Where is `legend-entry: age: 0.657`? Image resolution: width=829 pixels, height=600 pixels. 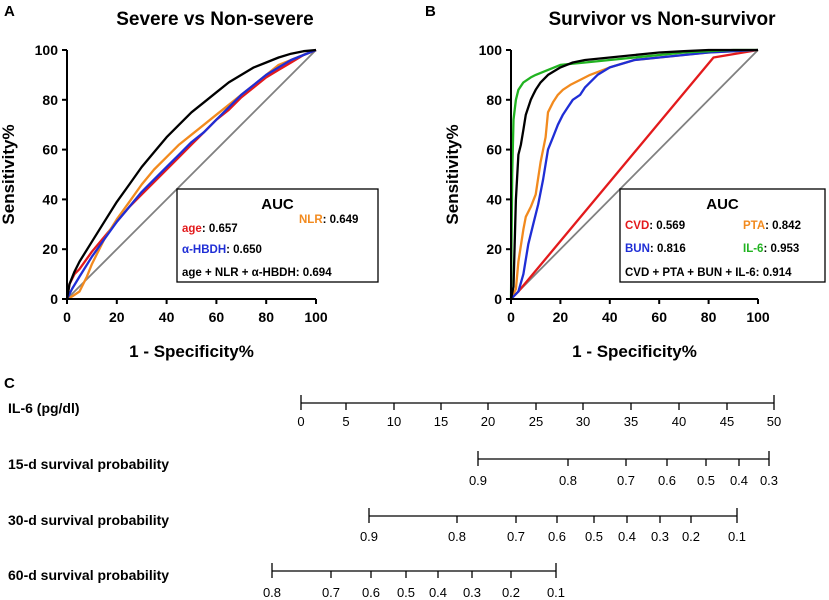 legend-entry: age: 0.657 is located at coordinates (210, 229).